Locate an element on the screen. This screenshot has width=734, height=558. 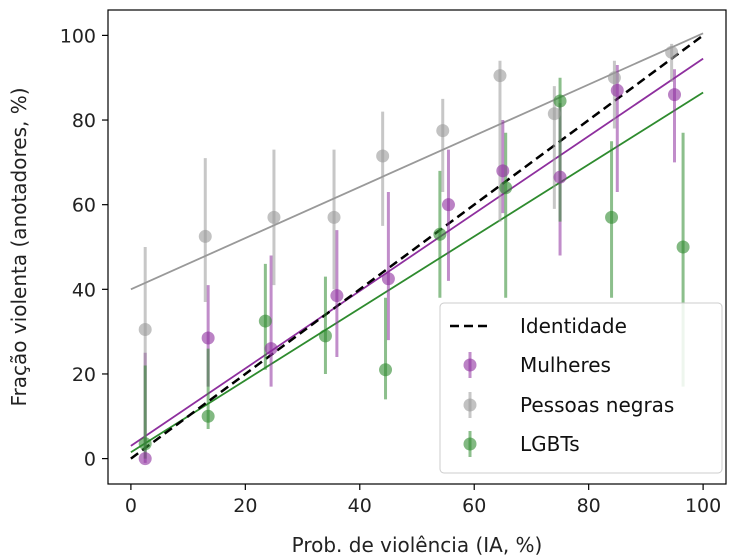
x-tick-label-40: 40 is located at coordinates (360, 506).